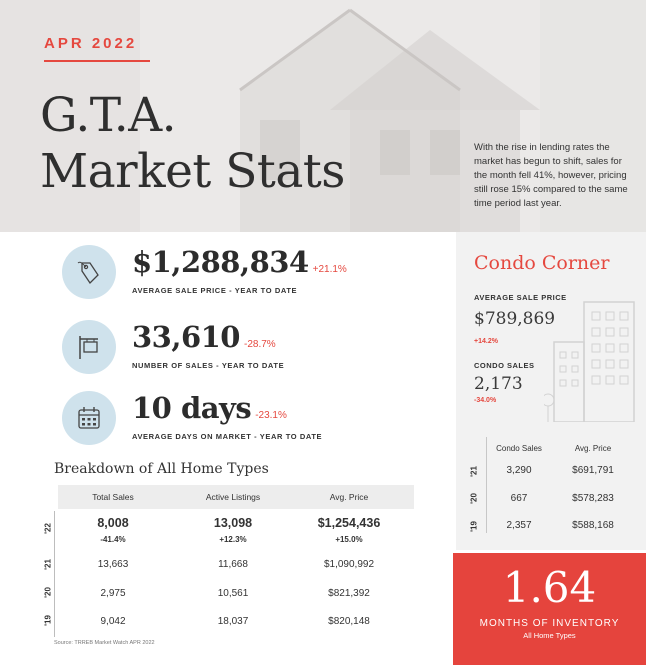 This screenshot has height=665, width=646. What do you see at coordinates (233, 497) in the screenshot?
I see `column-header: Active Listings` at bounding box center [233, 497].